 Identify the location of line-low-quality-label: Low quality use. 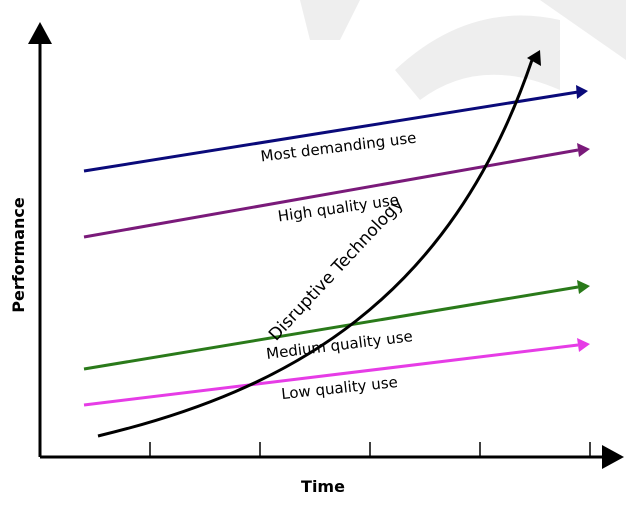
(339, 388).